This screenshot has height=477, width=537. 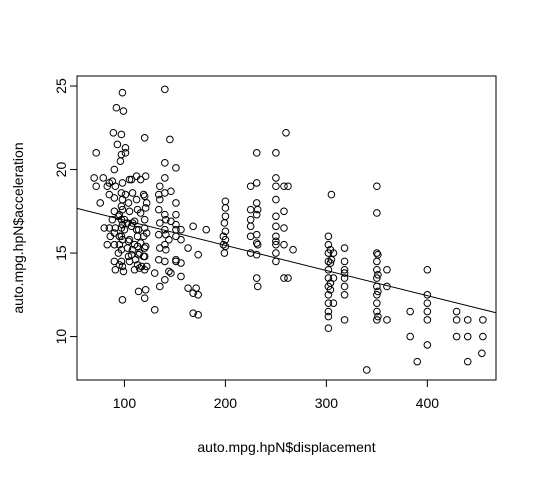 What do you see at coordinates (61, 337) in the screenshot?
I see `y-tick-label: 10` at bounding box center [61, 337].